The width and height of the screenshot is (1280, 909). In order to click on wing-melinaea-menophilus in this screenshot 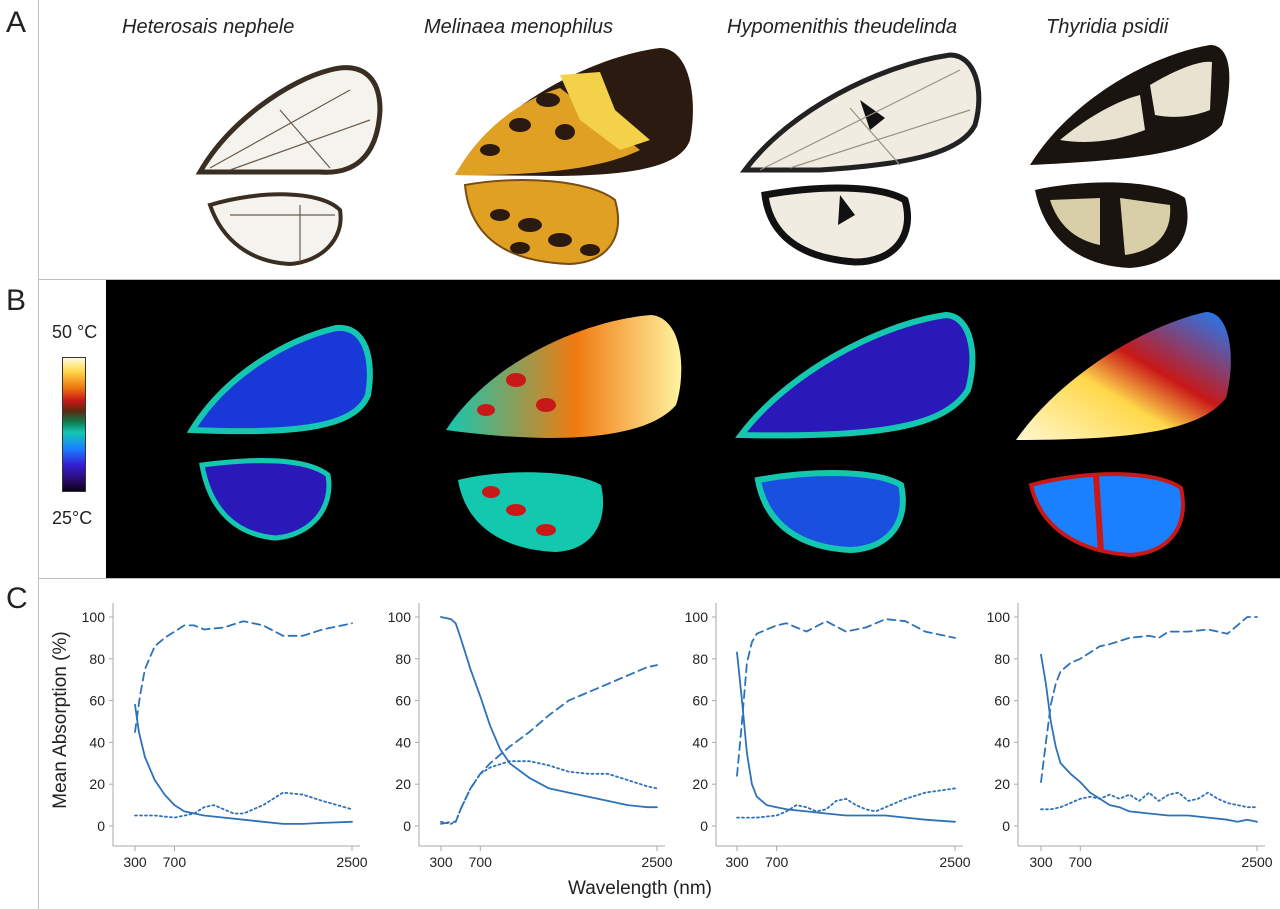, I will do `click(574, 157)`.